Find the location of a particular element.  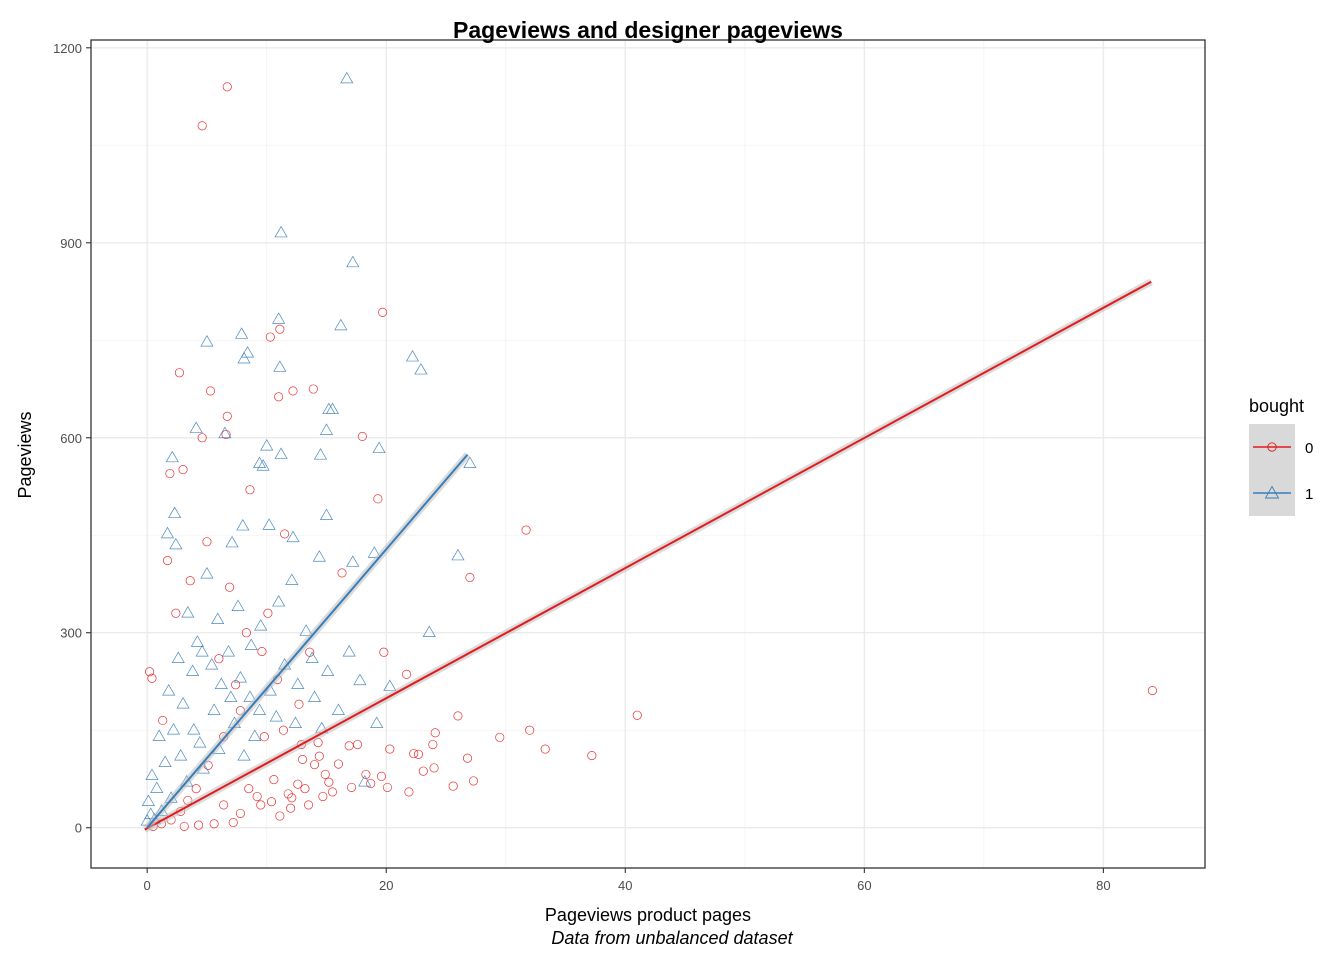

legend-label-bought-1: 1 is located at coordinates (1309, 494).